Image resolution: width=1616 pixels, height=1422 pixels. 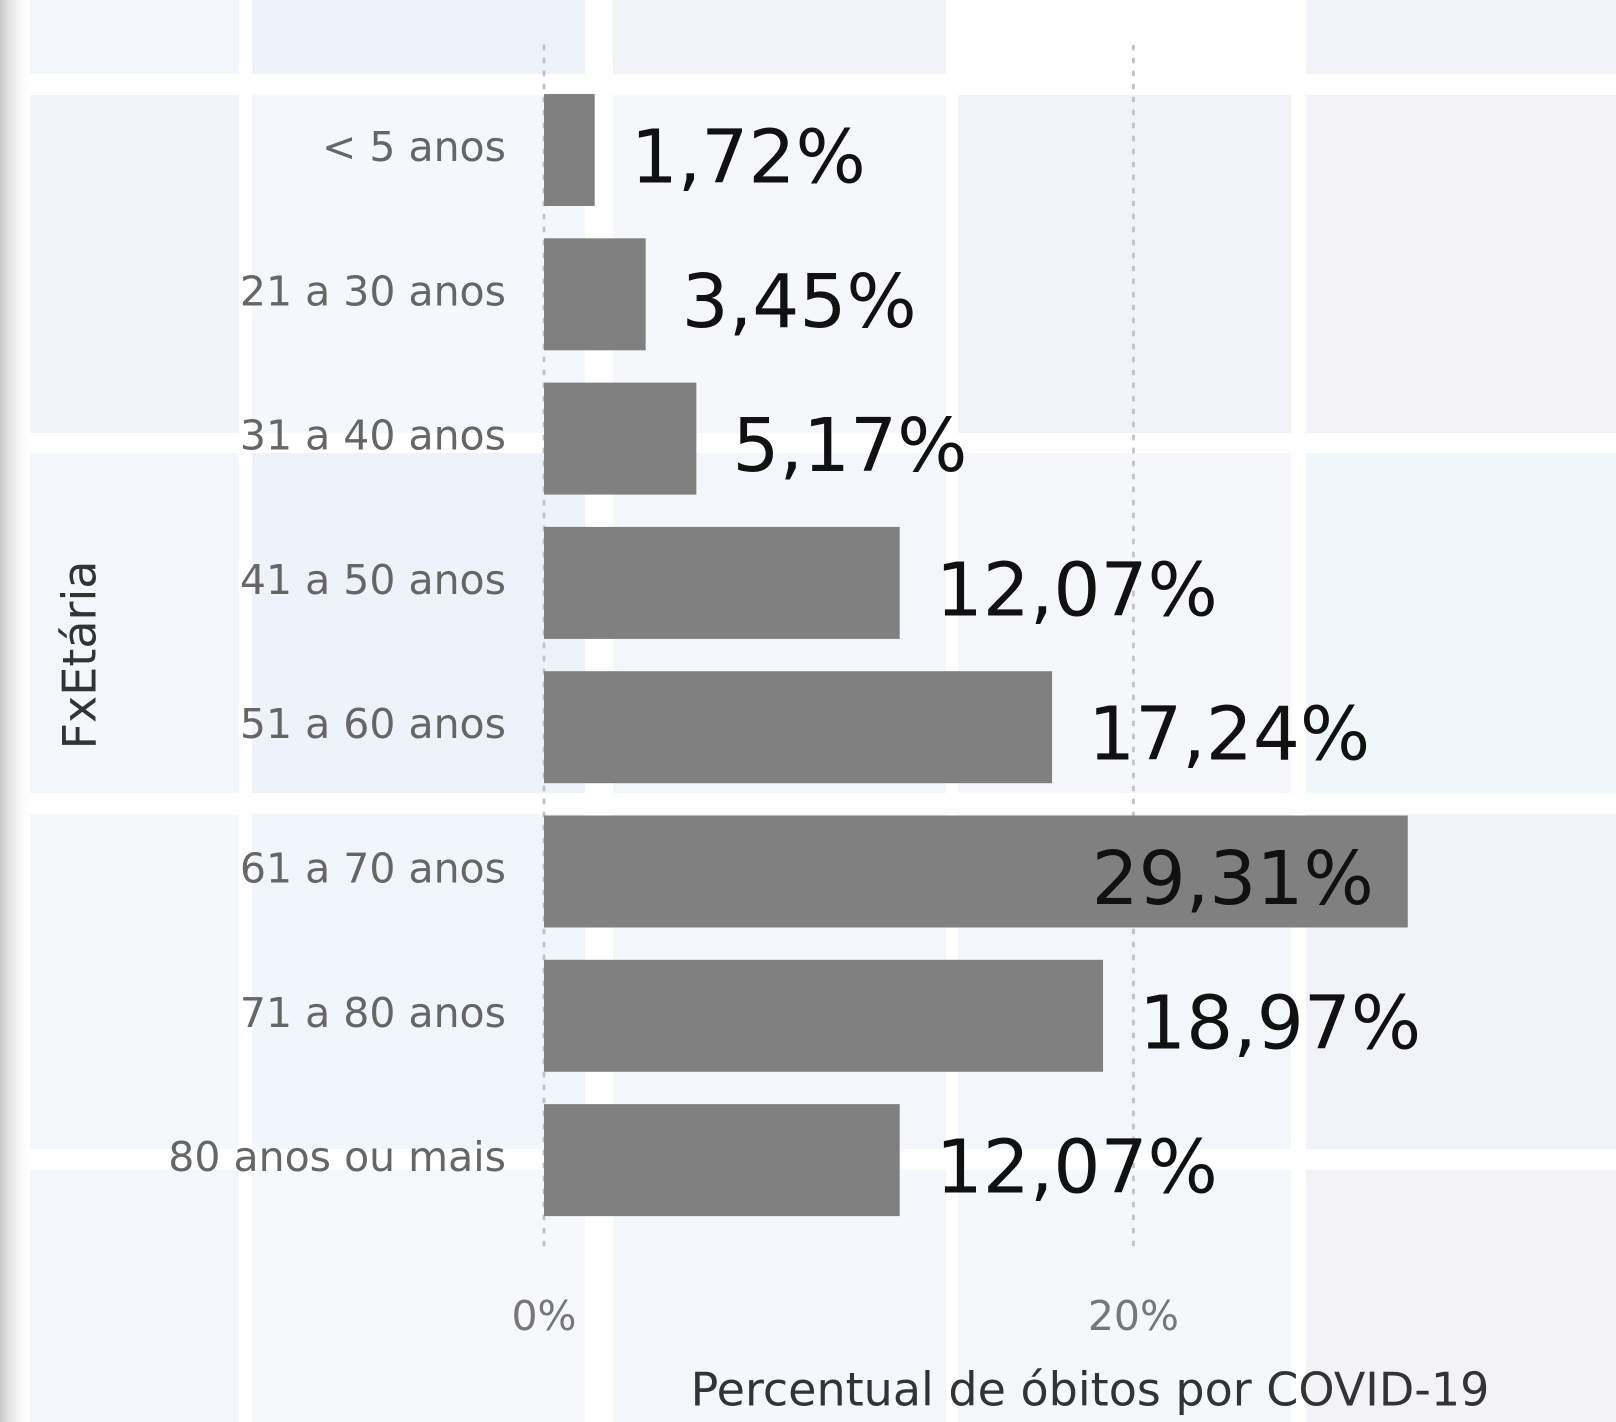 I want to click on data-label: 5,17%, so click(x=849, y=446).